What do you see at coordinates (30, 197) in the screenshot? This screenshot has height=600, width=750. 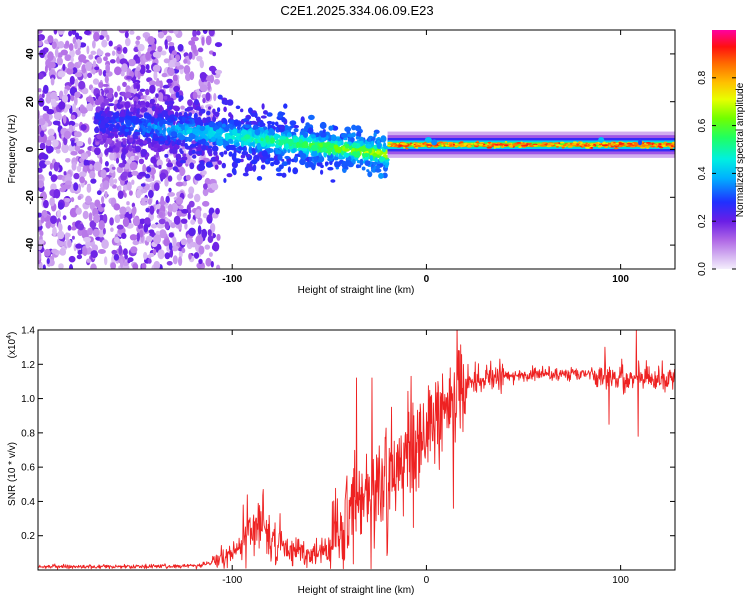 I see `spectrogram-y-tick-label: -20` at bounding box center [30, 197].